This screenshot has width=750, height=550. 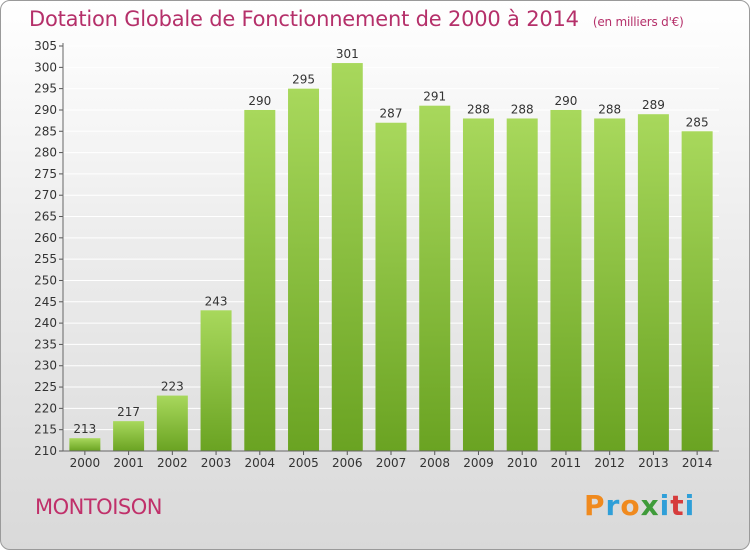 What do you see at coordinates (45, 153) in the screenshot?
I see `y-tick-label: 280` at bounding box center [45, 153].